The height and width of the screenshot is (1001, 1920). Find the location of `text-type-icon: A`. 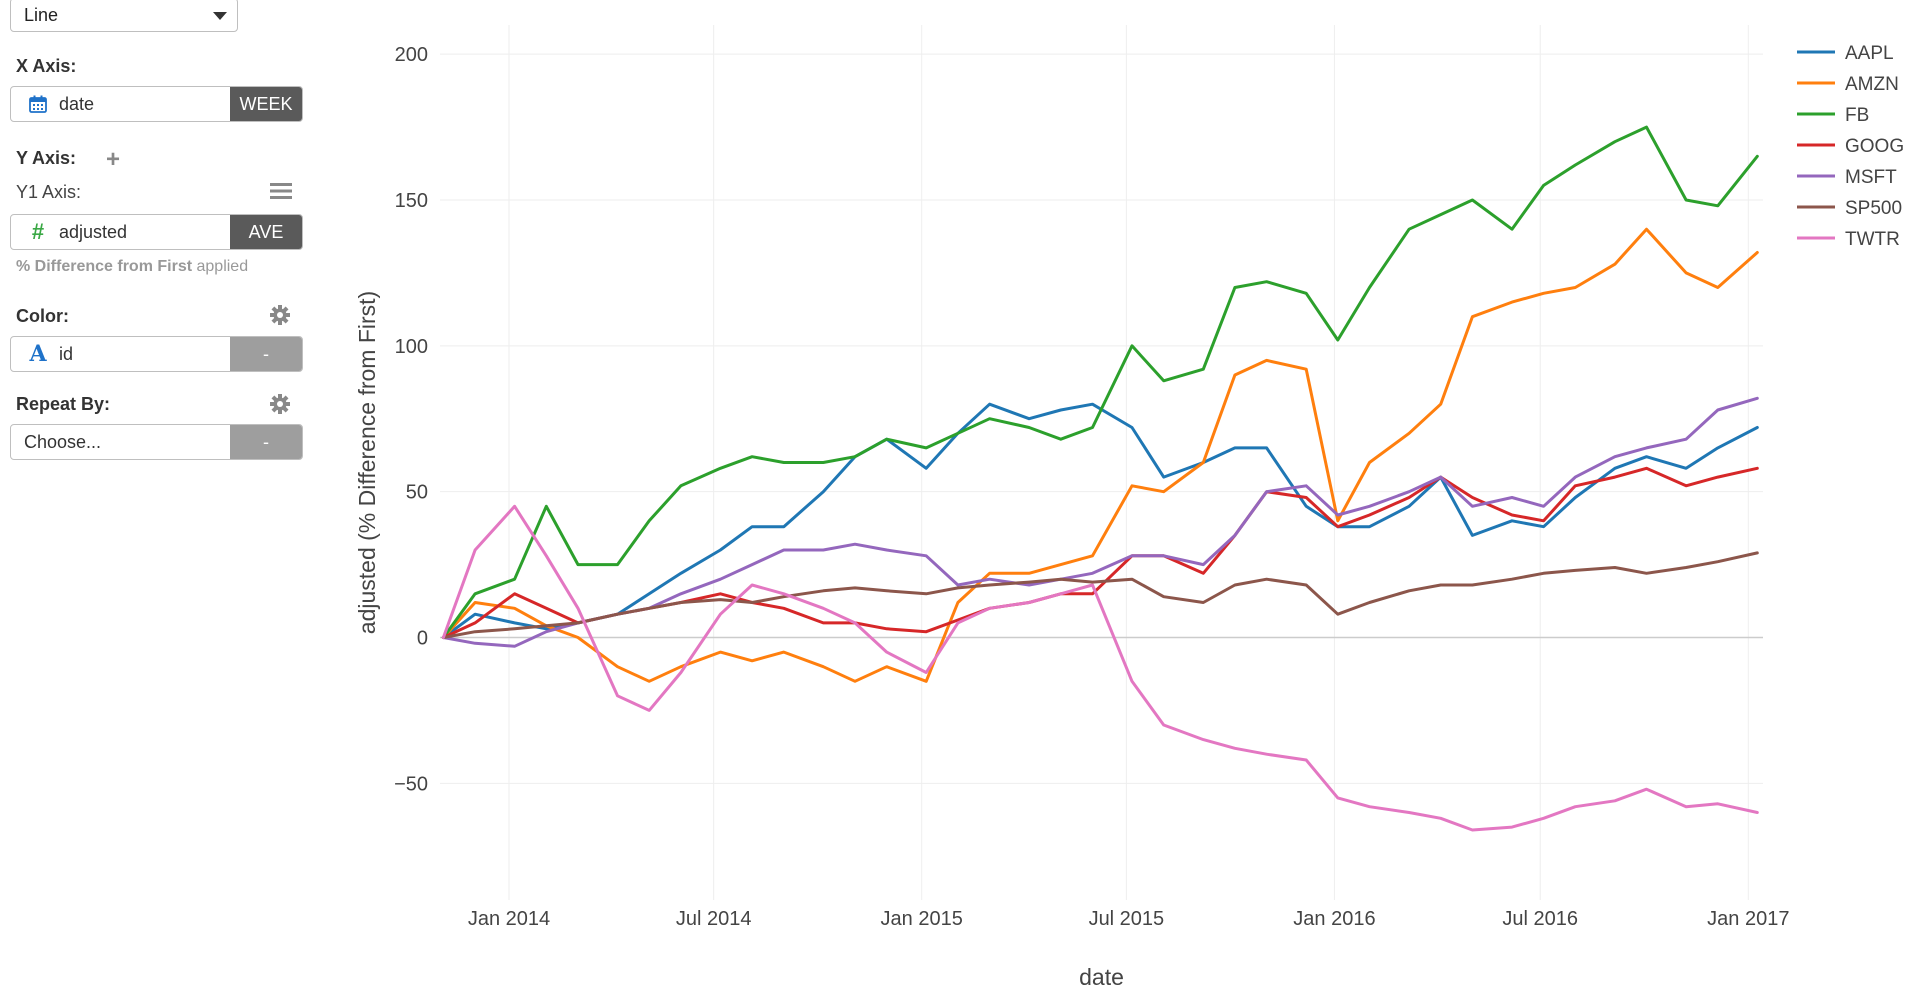

text-type-icon: A is located at coordinates (38, 354).